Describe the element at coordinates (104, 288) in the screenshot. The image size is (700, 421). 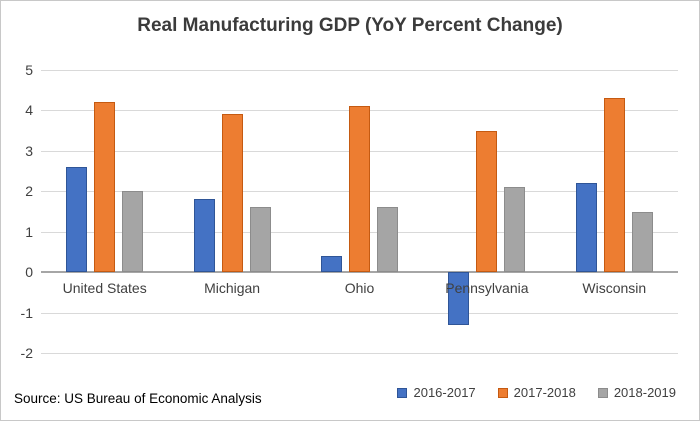
I see `x-category-label-united-states: United States` at that location.